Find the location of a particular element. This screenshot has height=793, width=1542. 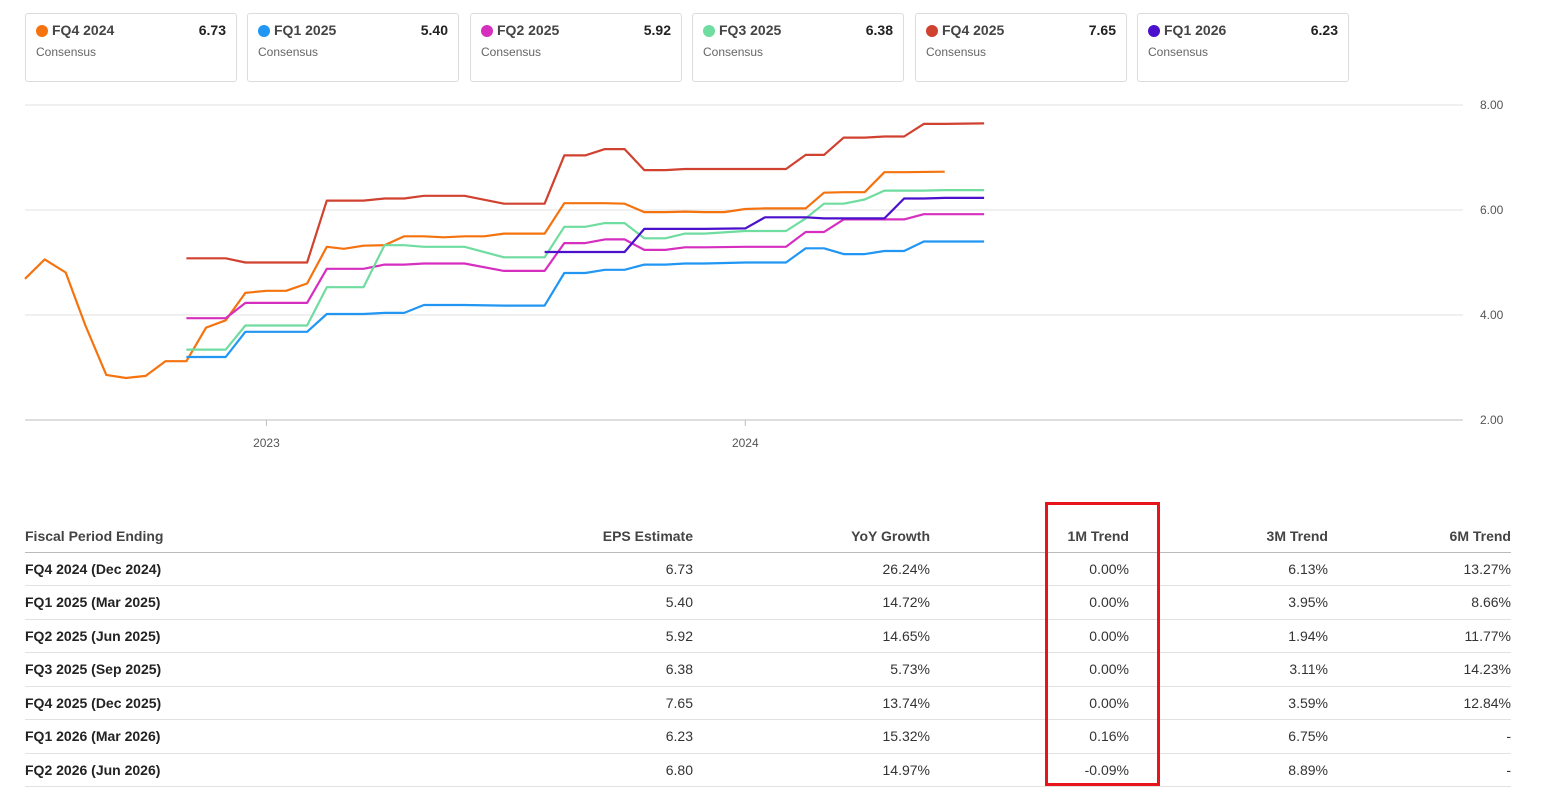

eps-cell: 6.38 is located at coordinates (549, 669).